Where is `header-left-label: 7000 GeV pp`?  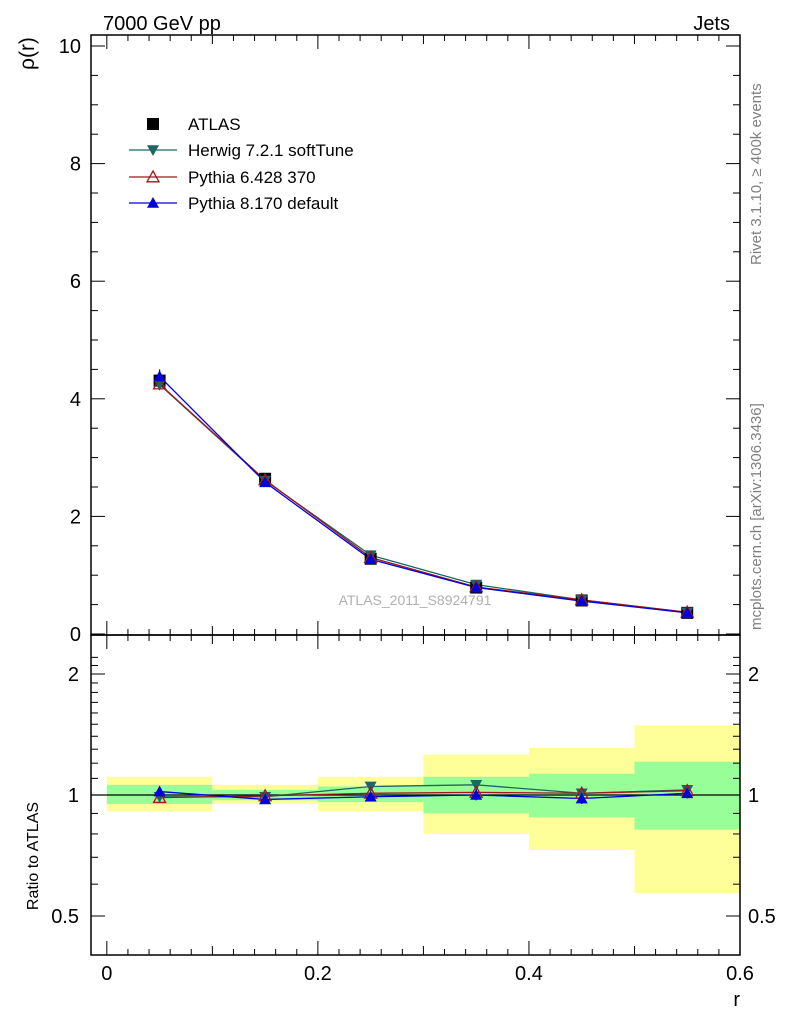 header-left-label: 7000 GeV pp is located at coordinates (162, 24).